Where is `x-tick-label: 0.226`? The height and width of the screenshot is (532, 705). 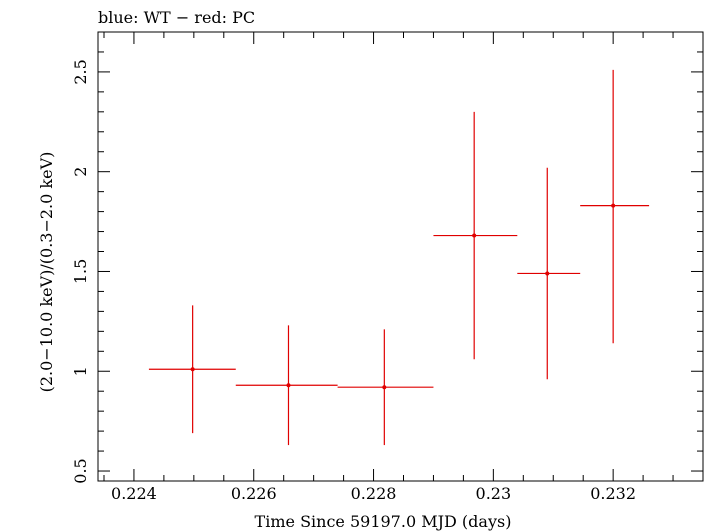
x-tick-label: 0.226 is located at coordinates (254, 493).